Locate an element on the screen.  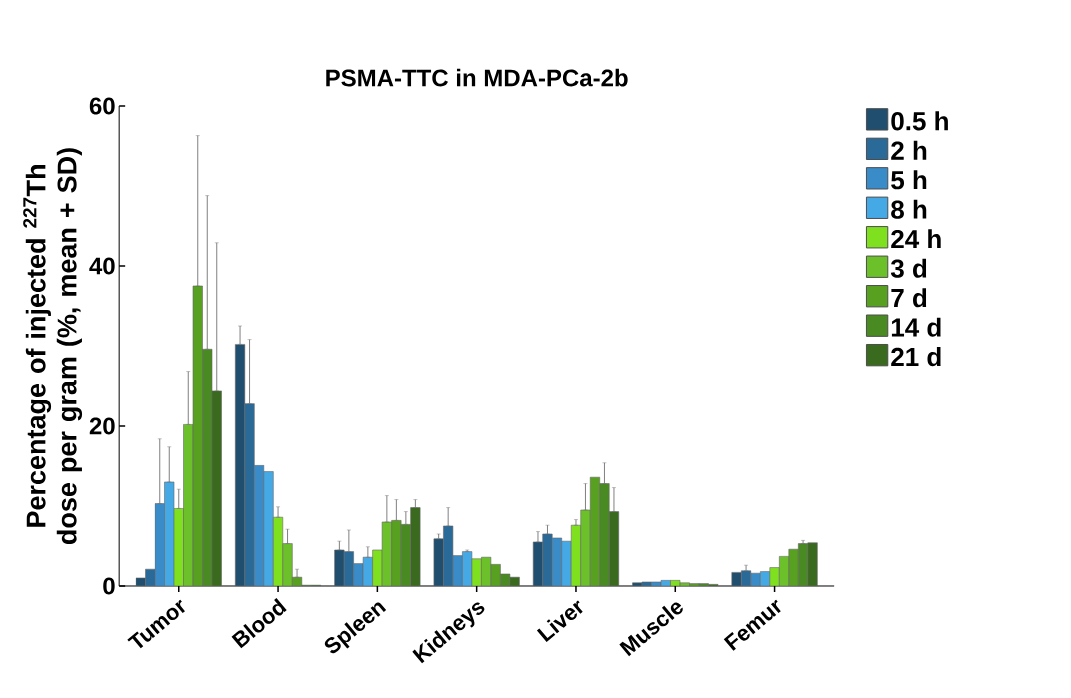
y-tick-label: 0 is located at coordinates (109, 586).